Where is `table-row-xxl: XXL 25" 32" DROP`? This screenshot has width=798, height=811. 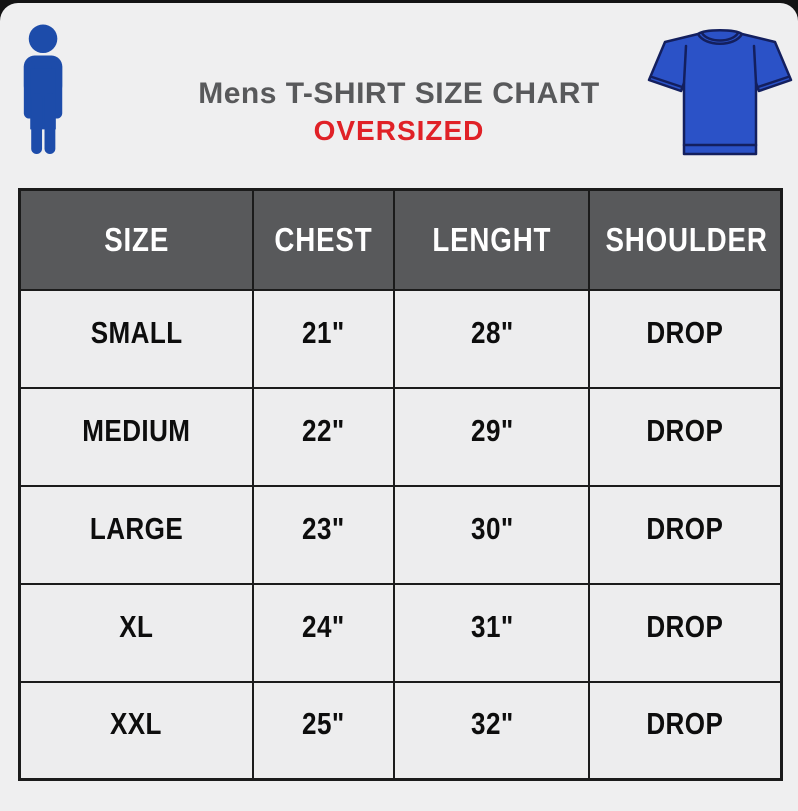 table-row-xxl: XXL 25" 32" DROP is located at coordinates (400, 730).